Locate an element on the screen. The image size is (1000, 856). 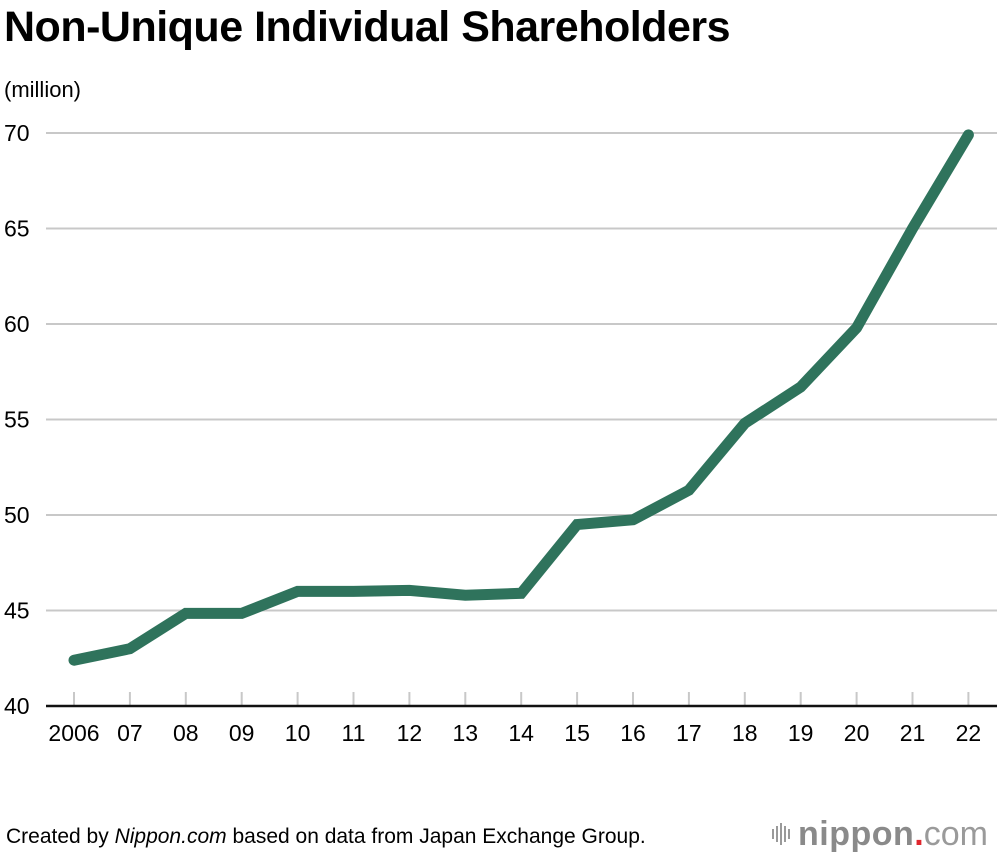
y-tick-label: 40 is located at coordinates (17, 706).